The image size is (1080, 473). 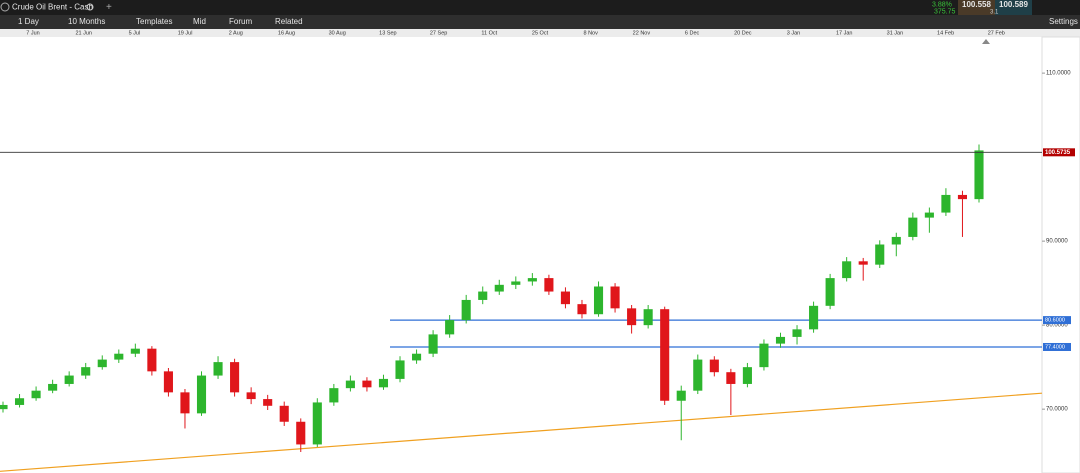 What do you see at coordinates (286, 33) in the screenshot?
I see `x-tick-label: 16 Aug` at bounding box center [286, 33].